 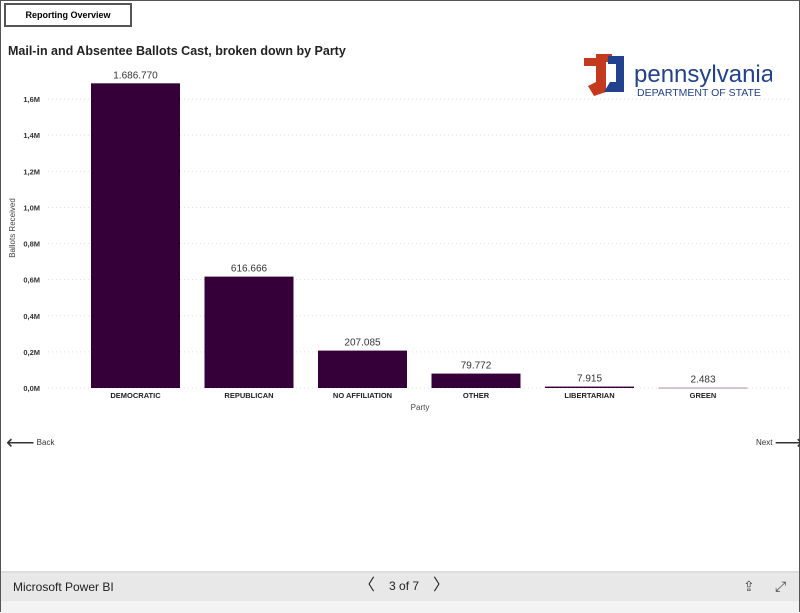 I want to click on back-button: ⟵ Back, so click(x=30, y=442).